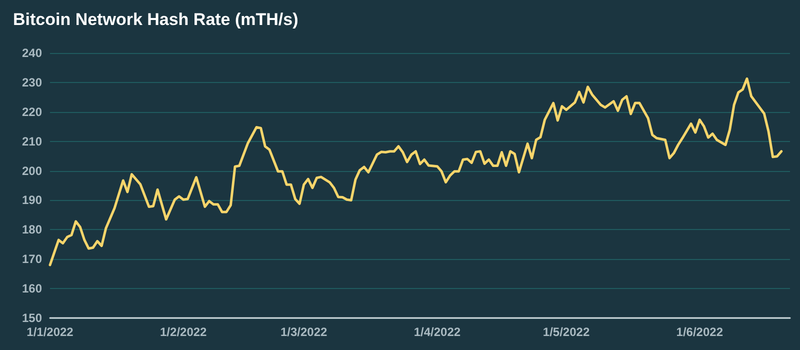 The image size is (800, 350). What do you see at coordinates (32, 229) in the screenshot?
I see `y-tick-label: 180` at bounding box center [32, 229].